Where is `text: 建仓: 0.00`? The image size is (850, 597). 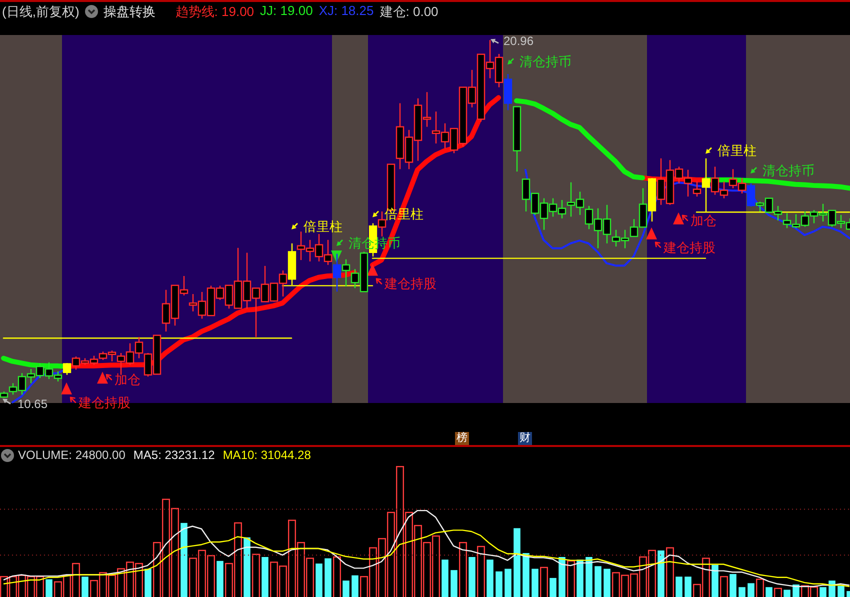
text: 建仓: 0.00 is located at coordinates (409, 11).